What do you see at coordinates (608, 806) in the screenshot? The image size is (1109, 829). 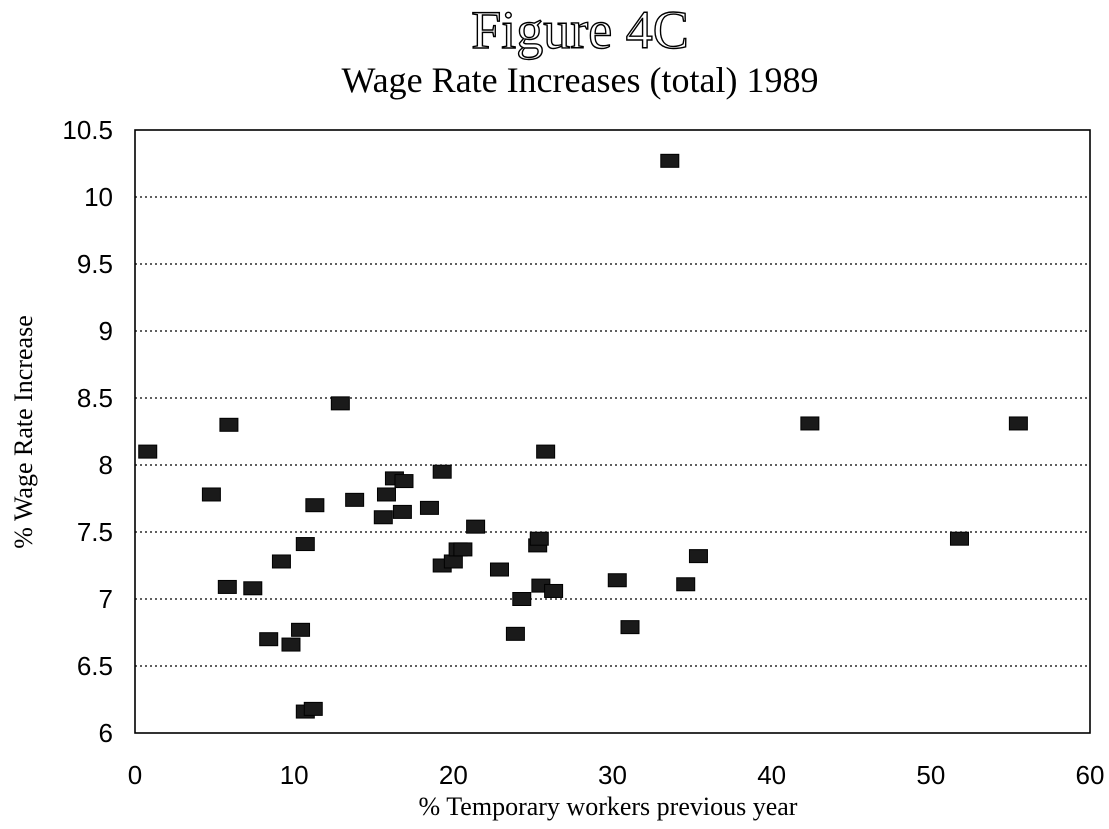 I see `x-axis-label: % Temporary workers previous year` at bounding box center [608, 806].